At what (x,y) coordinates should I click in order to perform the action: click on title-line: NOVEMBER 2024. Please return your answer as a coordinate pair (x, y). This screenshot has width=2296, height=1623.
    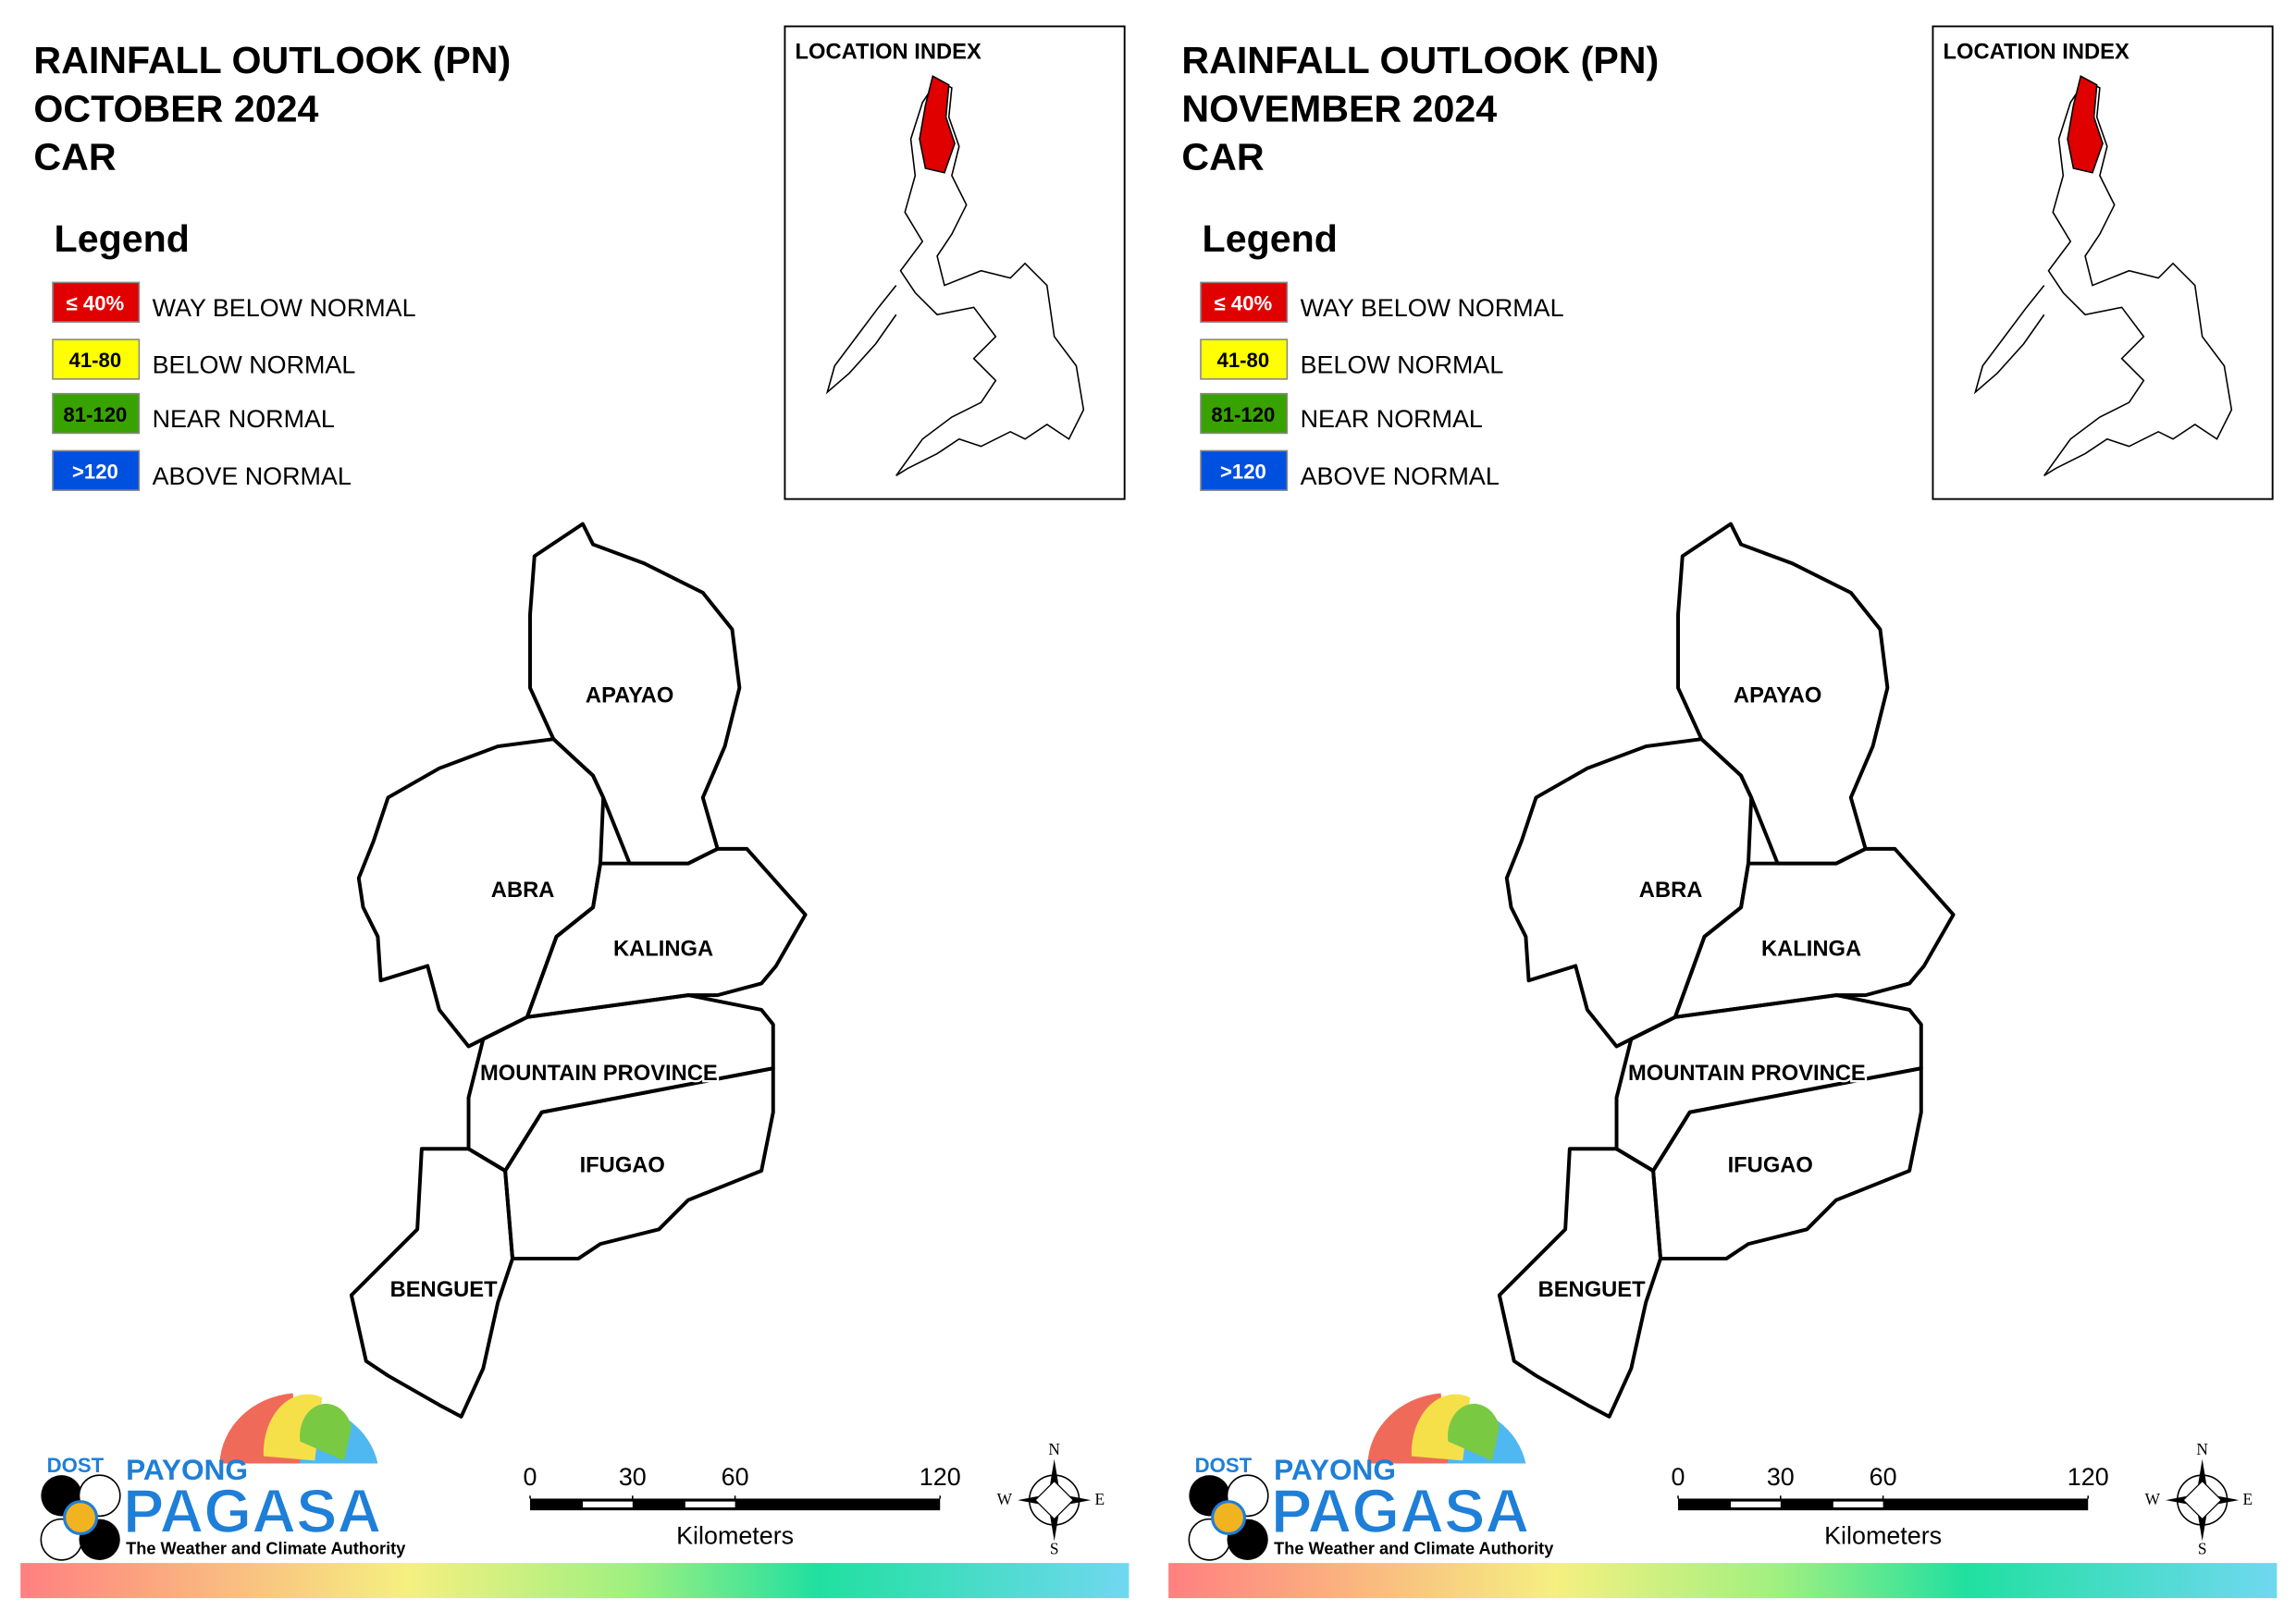
    Looking at the image, I should click on (1339, 108).